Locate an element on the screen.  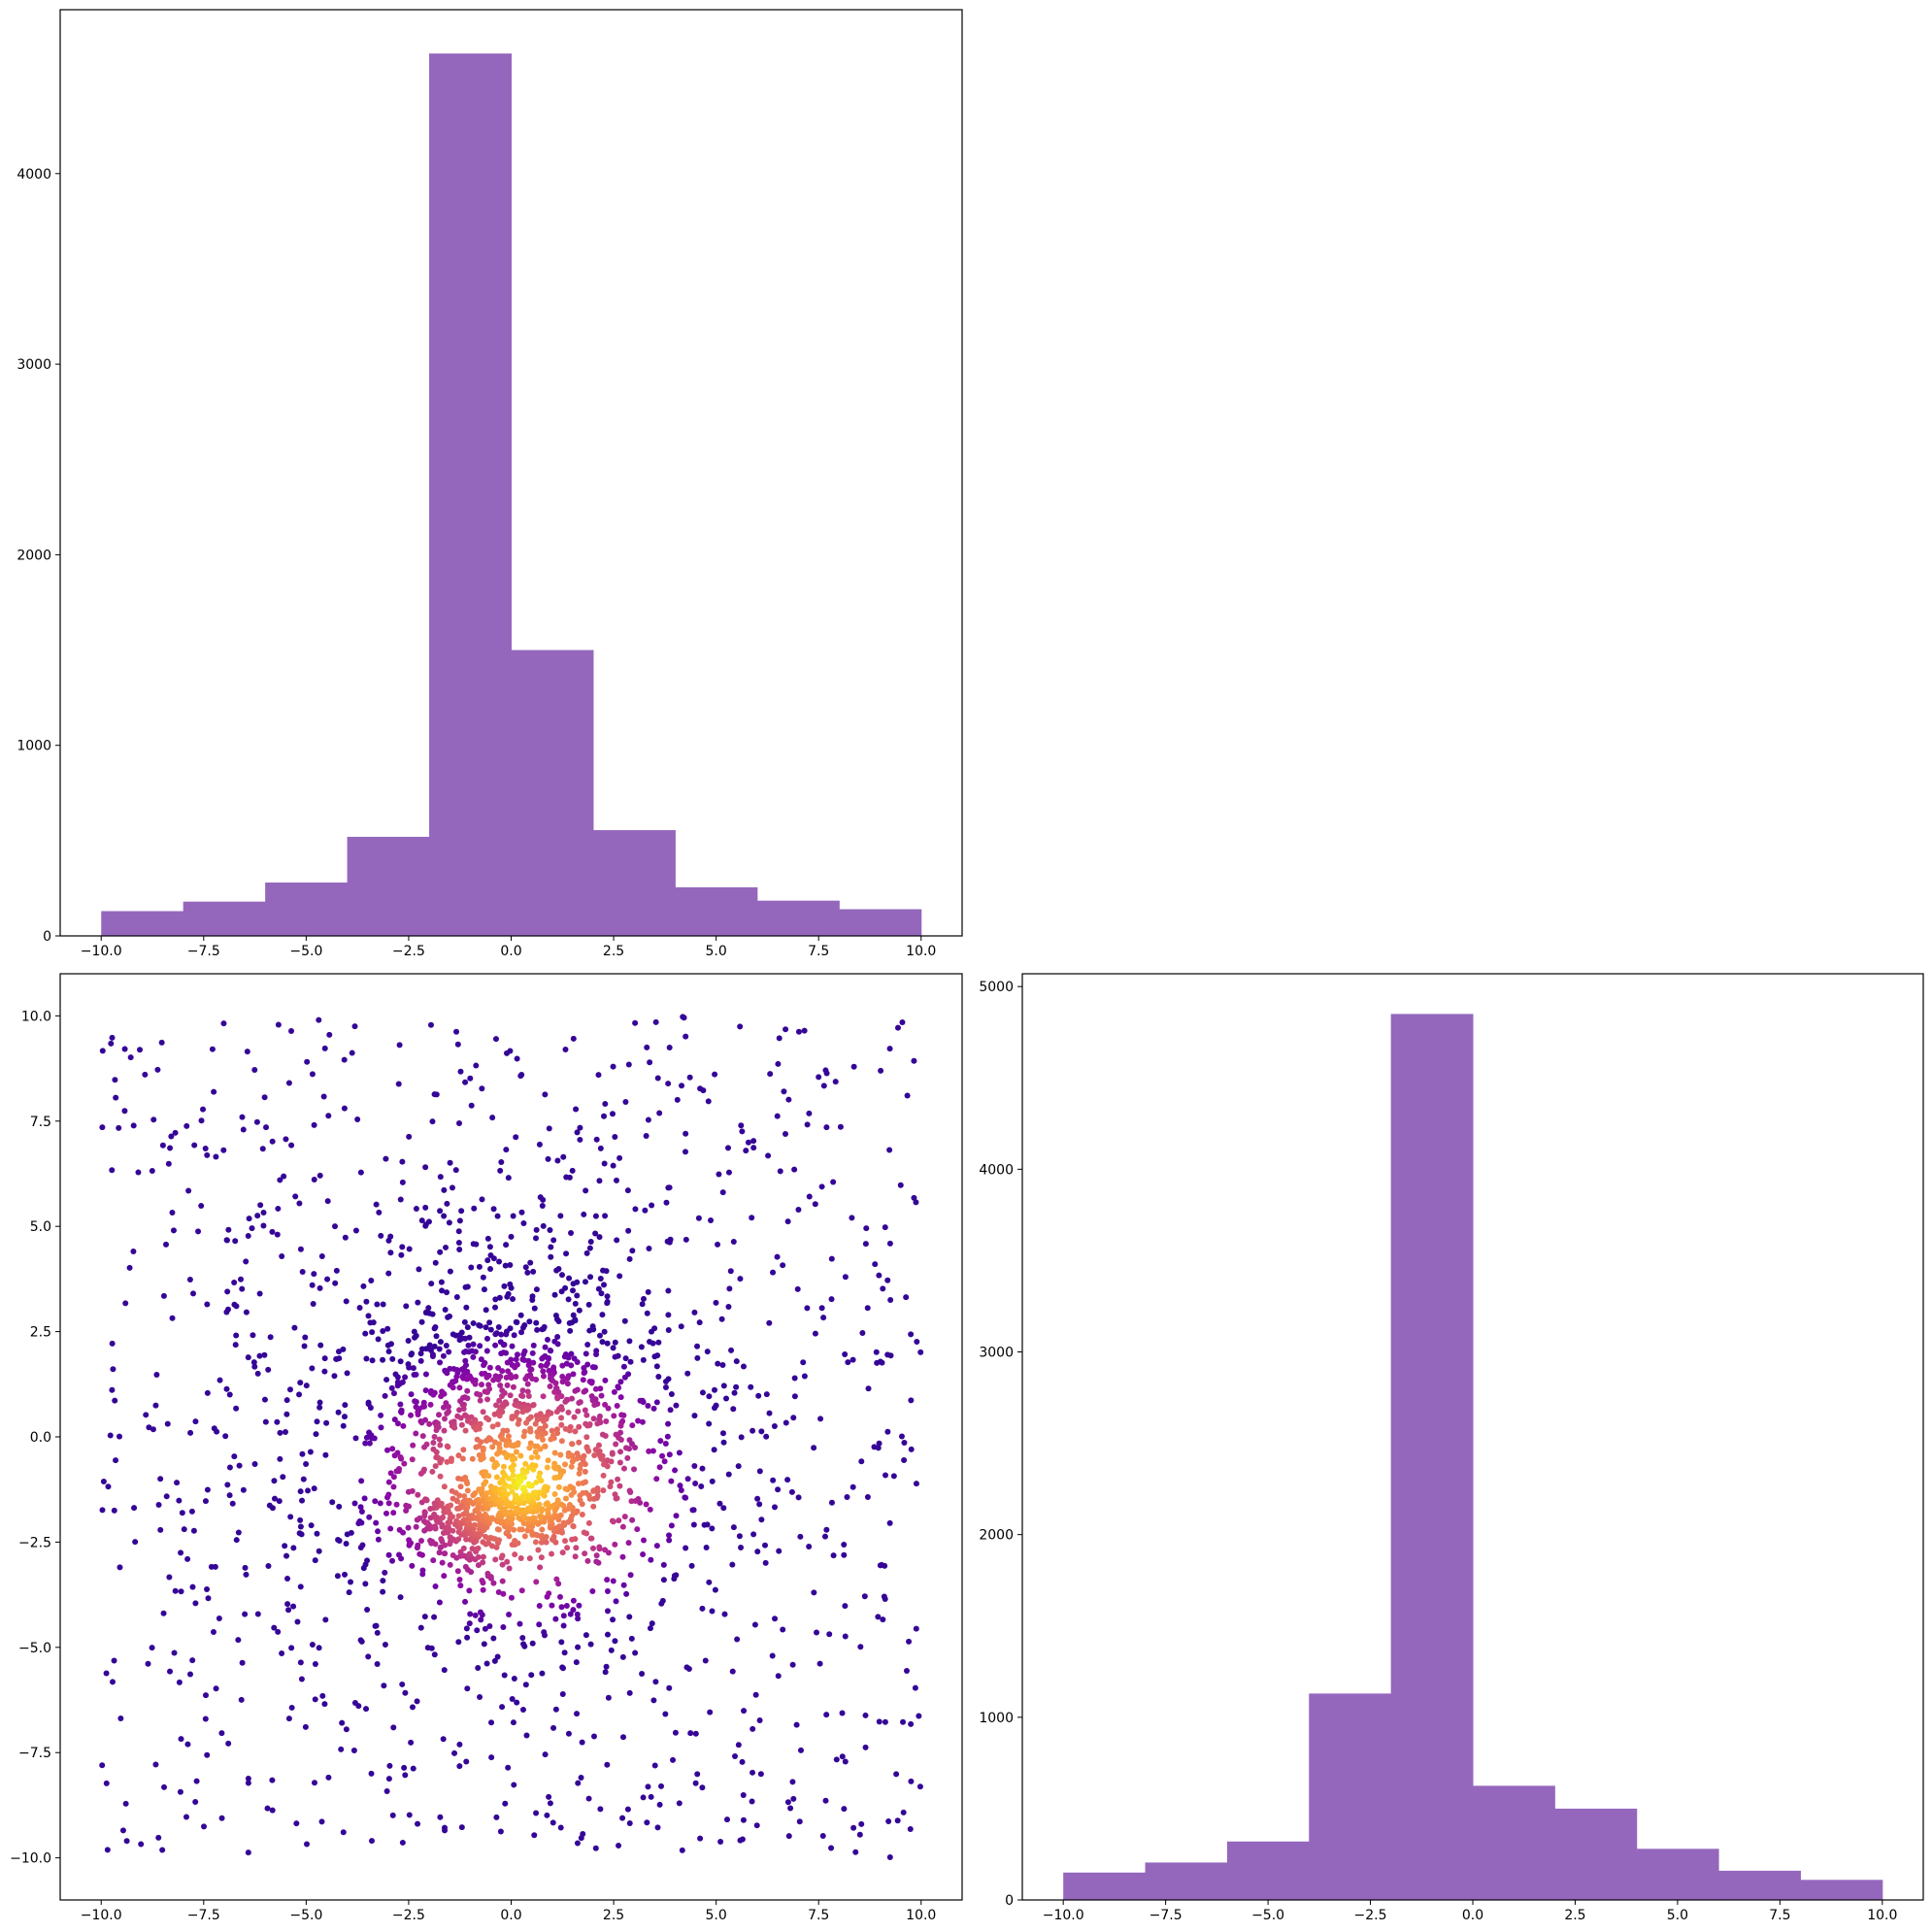
x-tick-label: 7.5 is located at coordinates (819, 951).